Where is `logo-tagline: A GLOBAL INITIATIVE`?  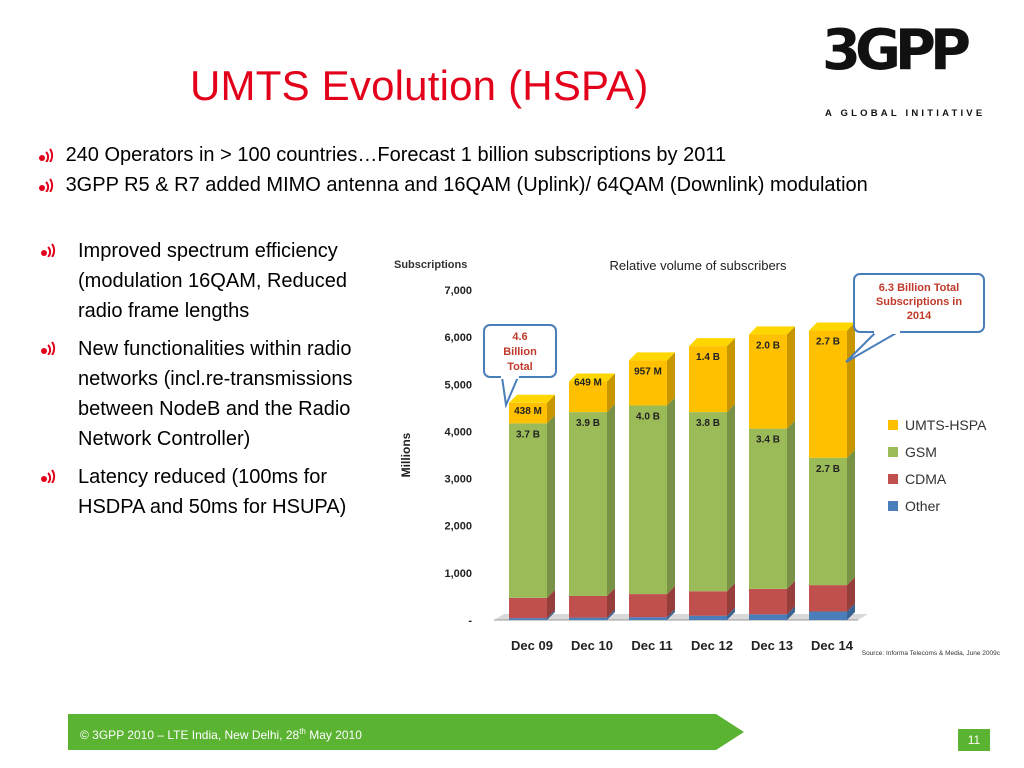
logo-tagline: A GLOBAL INITIATIVE is located at coordinates (905, 113).